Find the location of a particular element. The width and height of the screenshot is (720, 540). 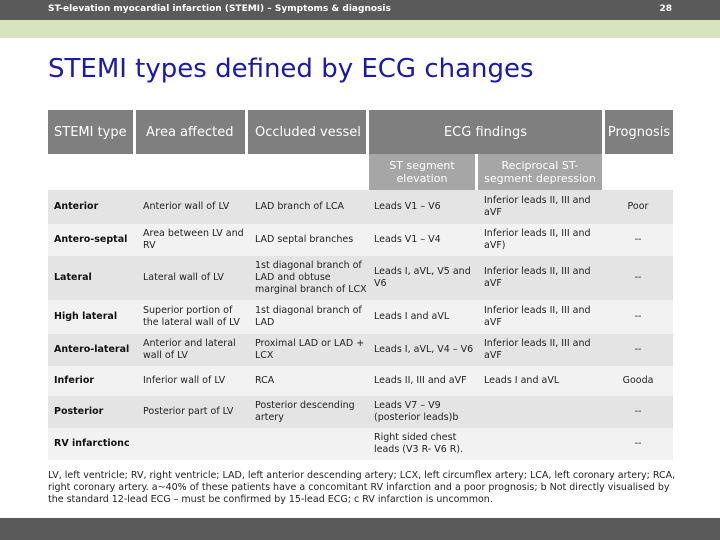

header-area-affected: Area affected is located at coordinates (190, 132).